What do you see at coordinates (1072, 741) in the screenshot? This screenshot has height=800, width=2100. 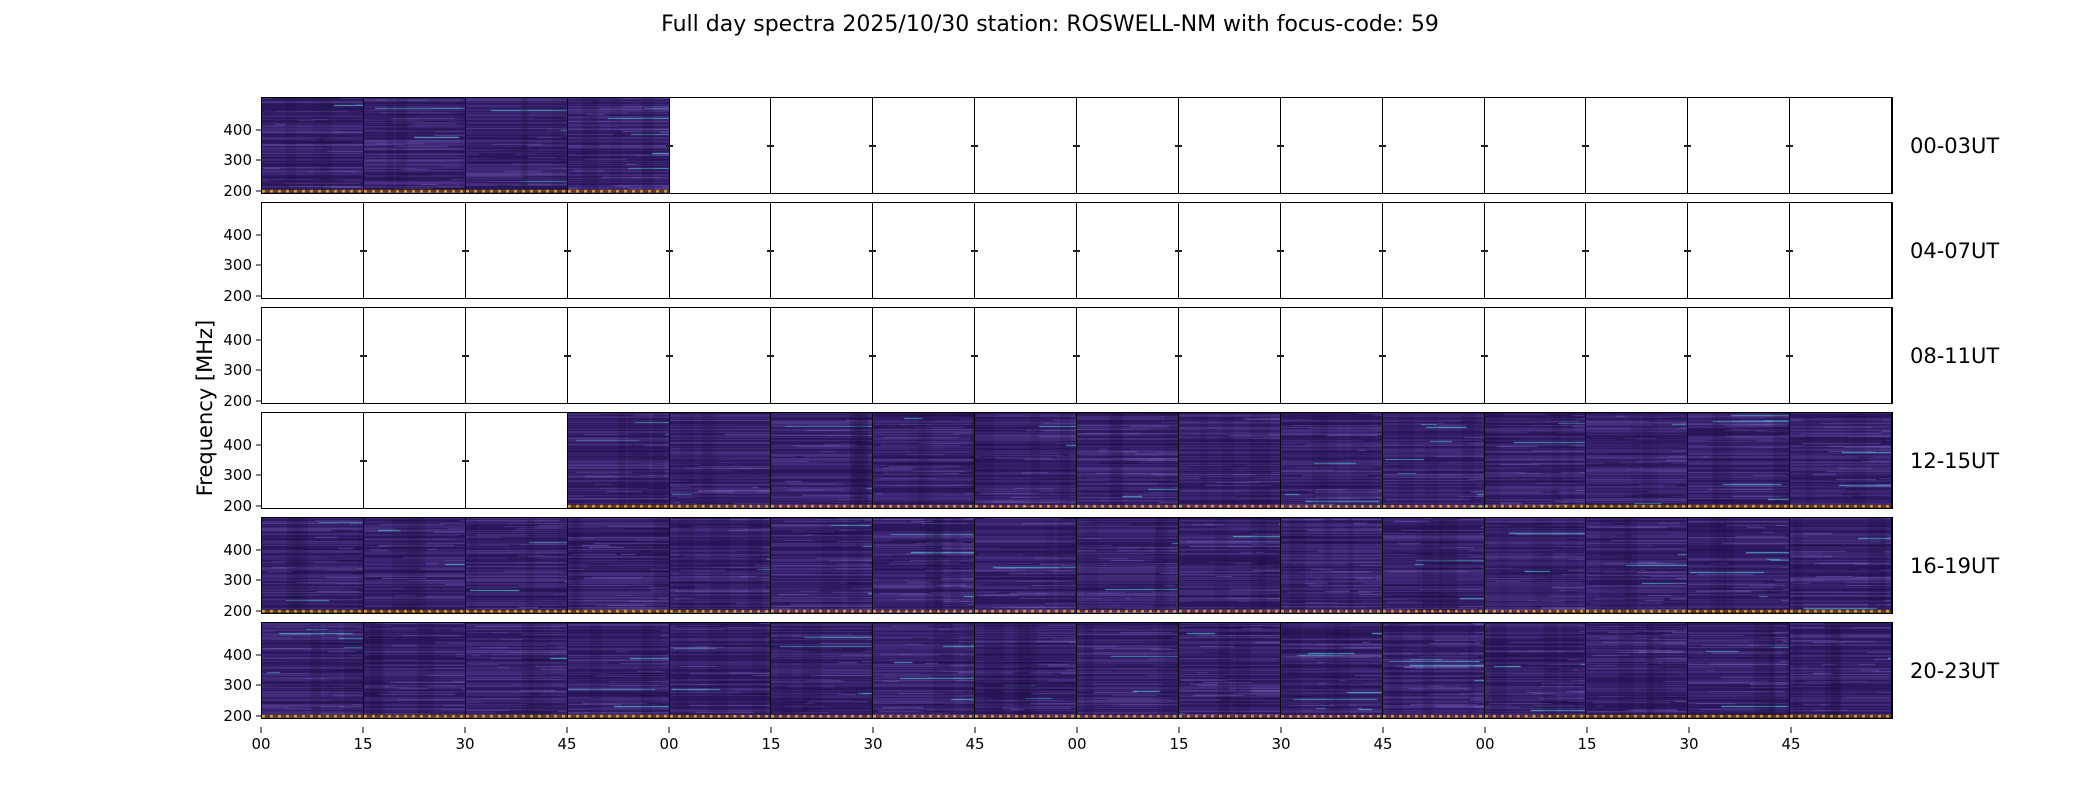 I see `x-axis: 00 15 30 45 00 15 30 45 00 15 30 45 00 15 30 45` at bounding box center [1072, 741].